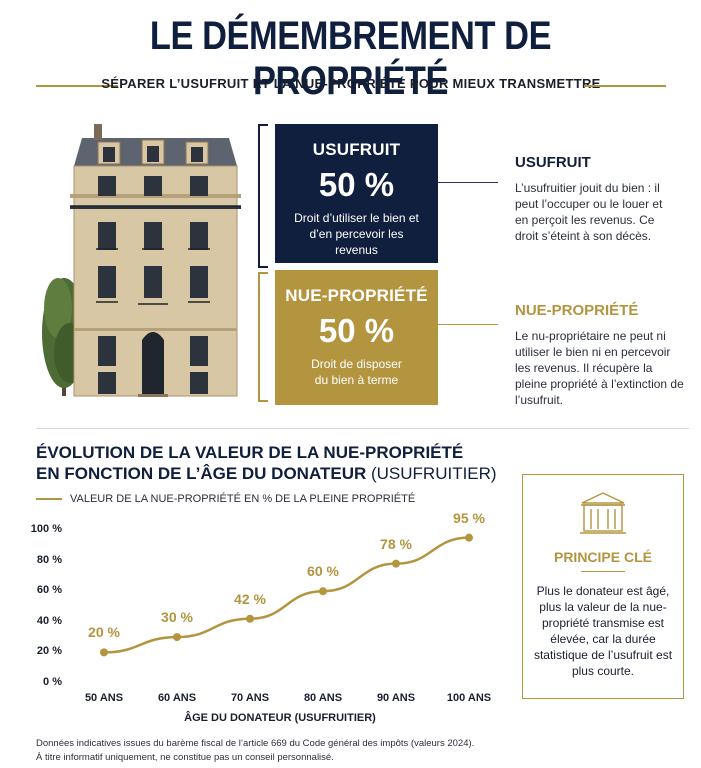 This screenshot has width=701, height=768. Describe the element at coordinates (553, 162) in the screenshot. I see `usufruit-side-heading: USUFRUIT` at that location.